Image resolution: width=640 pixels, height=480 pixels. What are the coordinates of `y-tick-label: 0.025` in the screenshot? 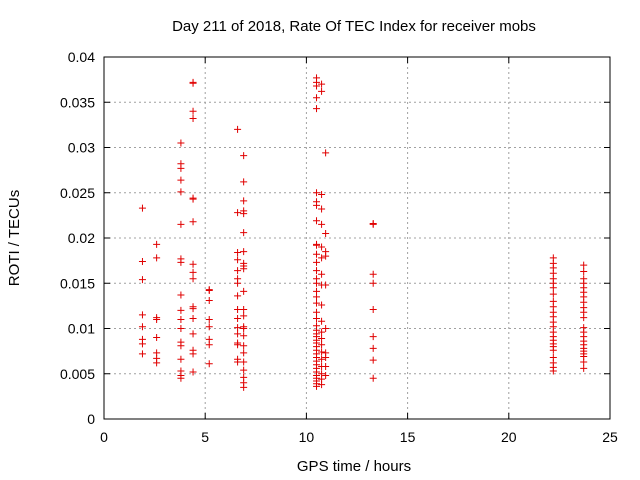 It's located at (77, 193).